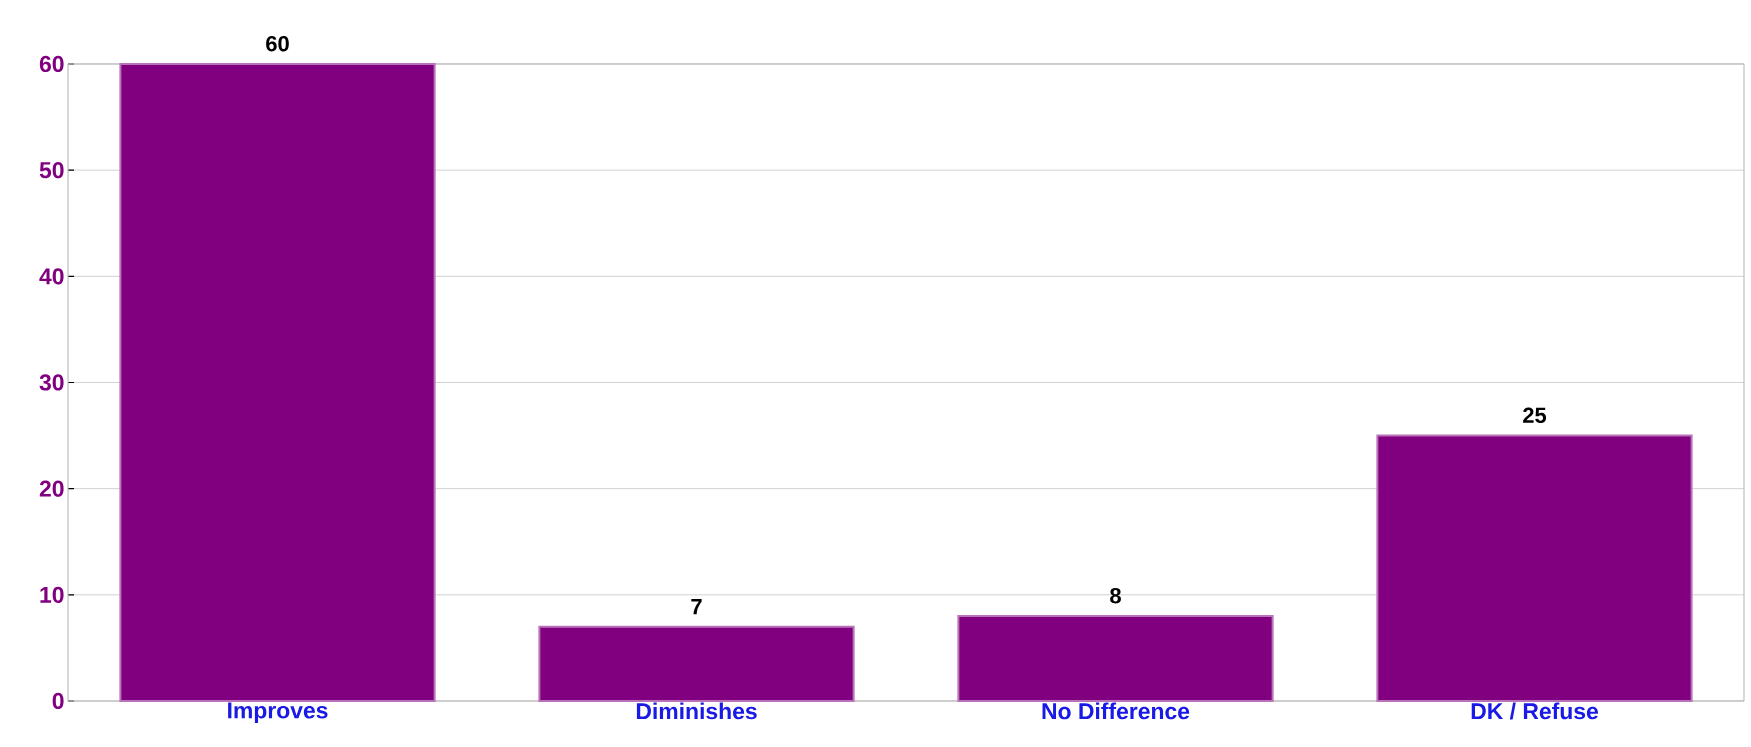 The image size is (1751, 747). Describe the element at coordinates (1115, 596) in the screenshot. I see `data-label: 8` at that location.